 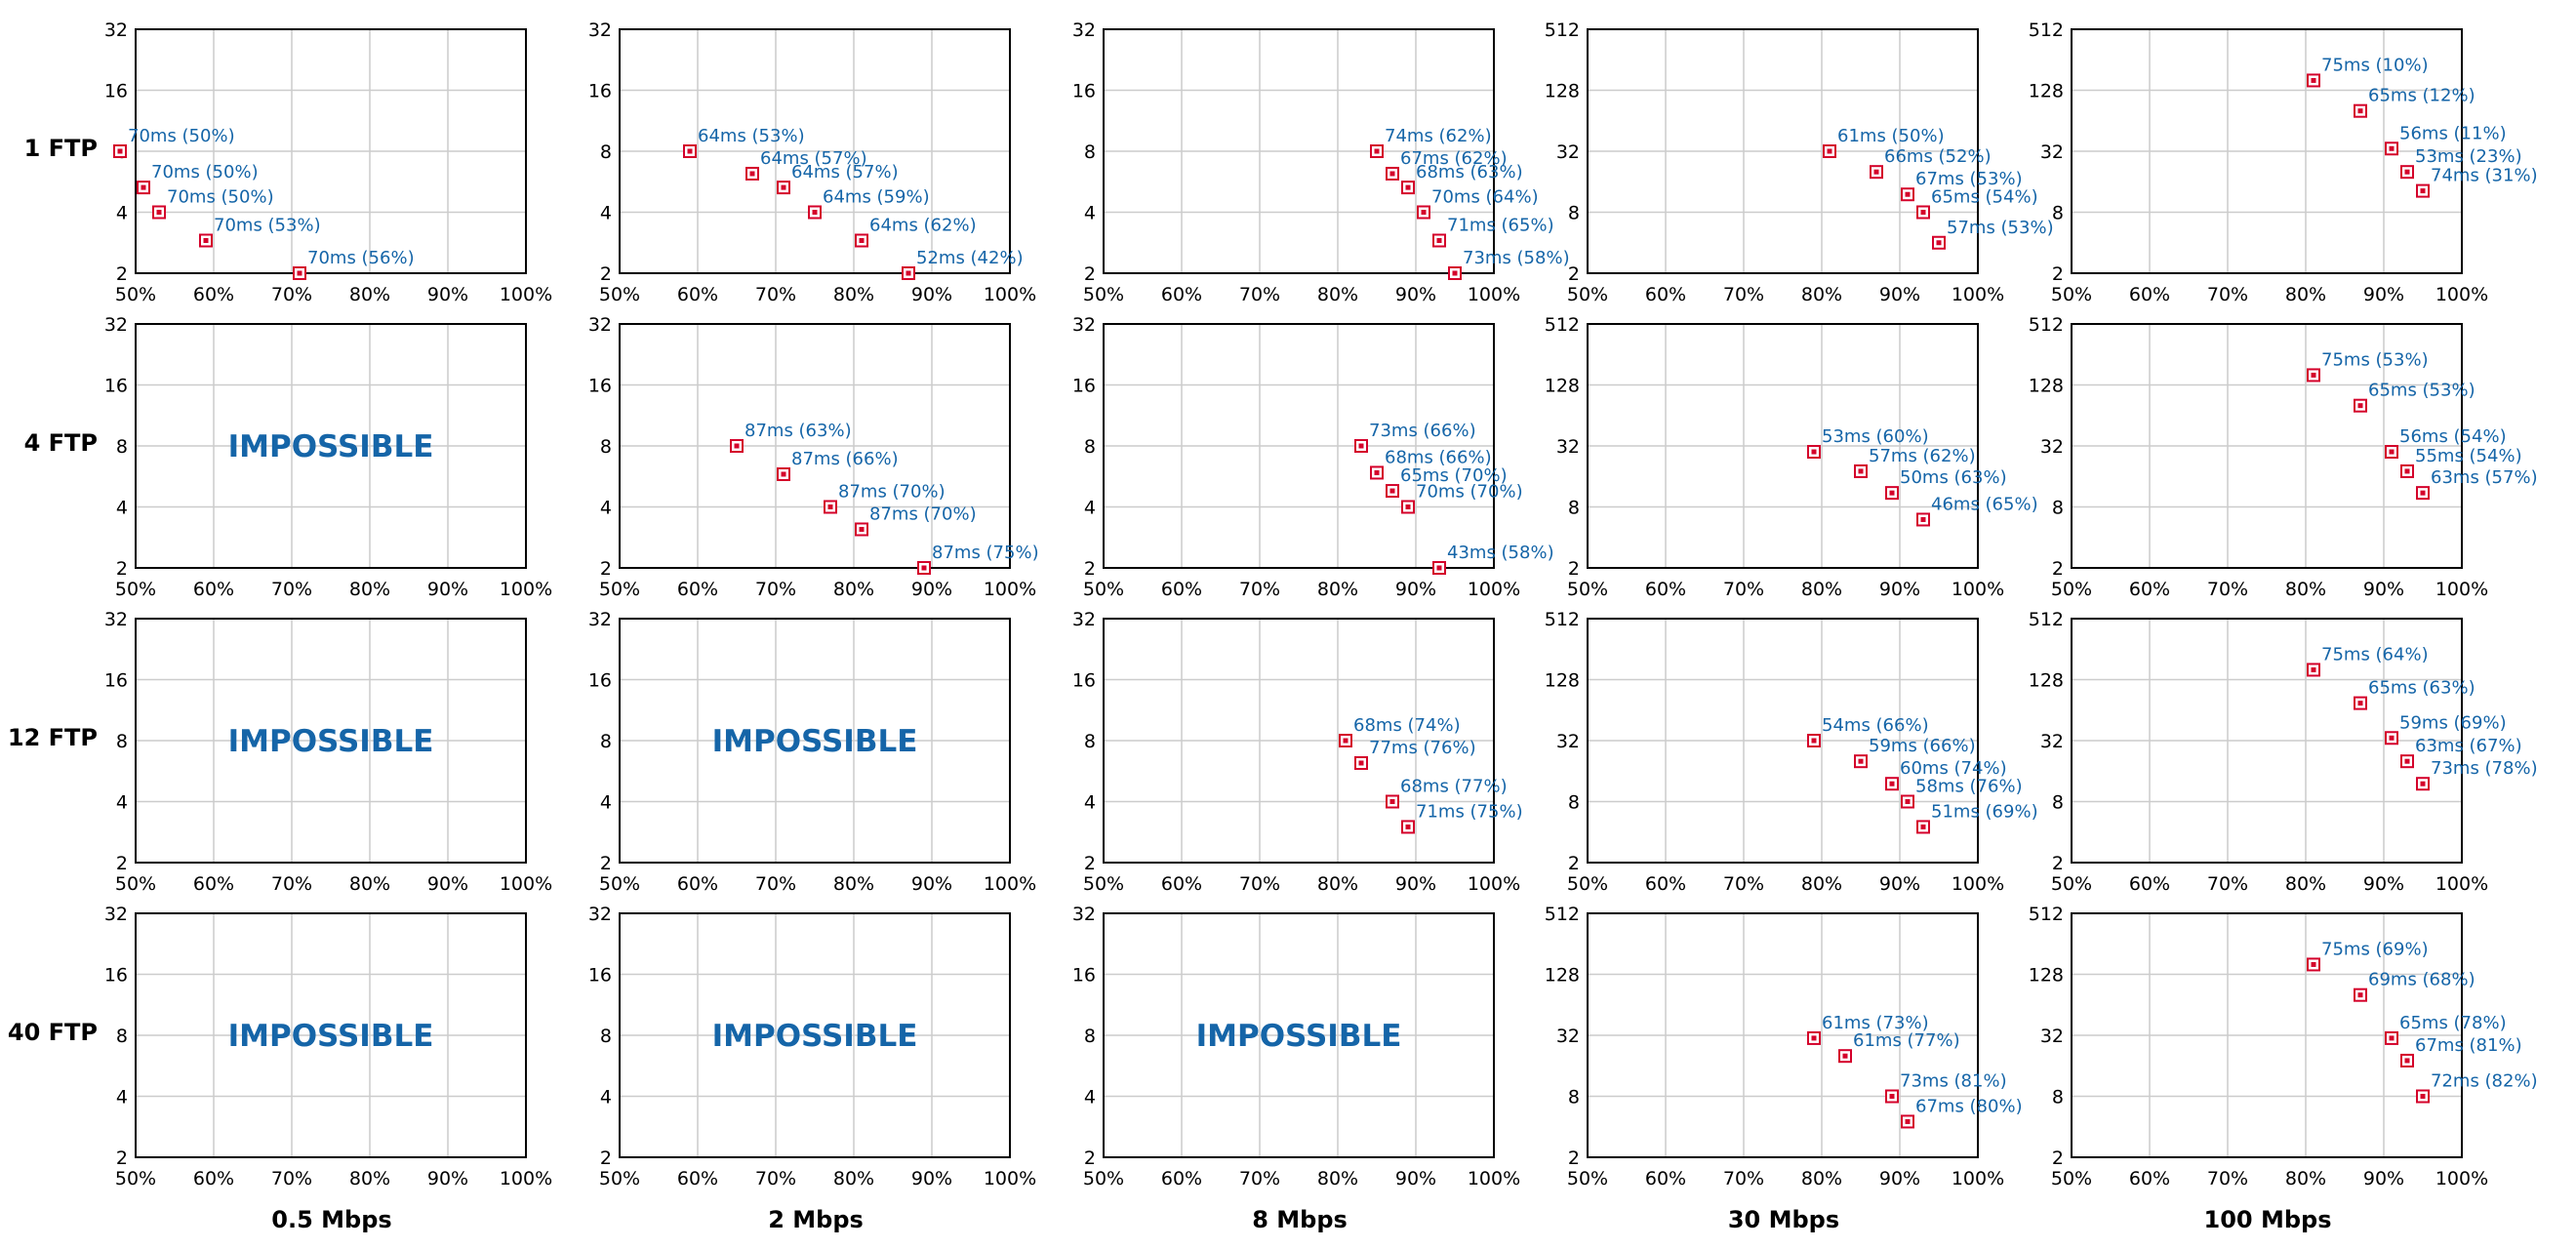 I want to click on data-point-label: 71ms (75%), so click(x=1469, y=811).